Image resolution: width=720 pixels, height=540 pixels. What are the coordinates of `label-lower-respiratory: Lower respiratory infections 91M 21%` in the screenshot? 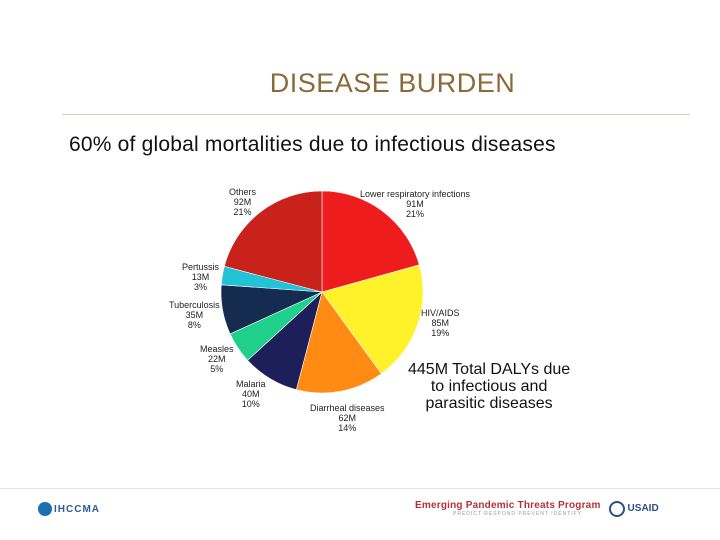 It's located at (415, 204).